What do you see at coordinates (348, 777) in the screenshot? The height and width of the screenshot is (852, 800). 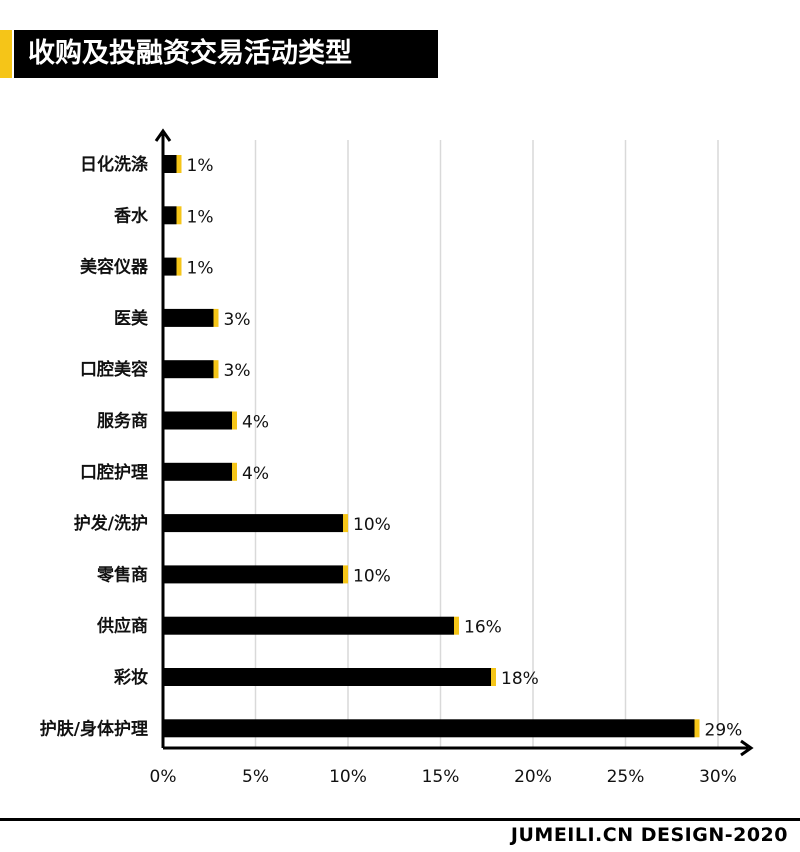 I see `x-tick-label: 10%` at bounding box center [348, 777].